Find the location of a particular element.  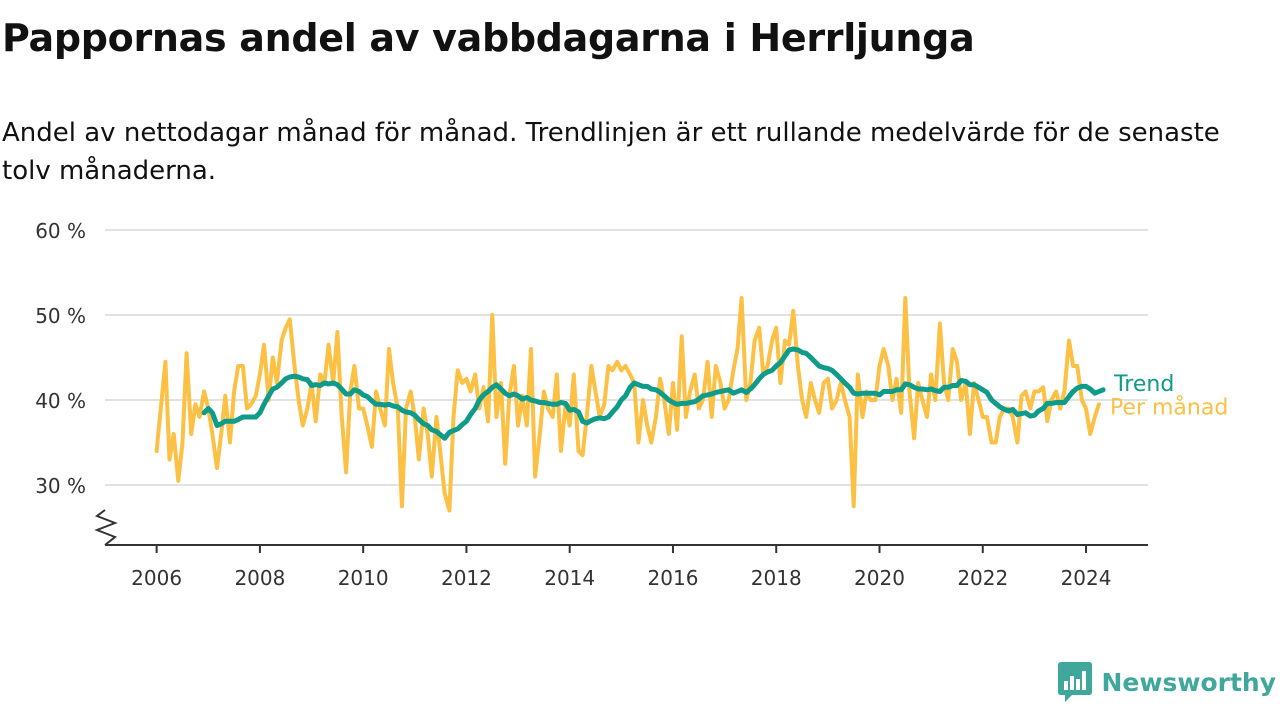

series-line-trend is located at coordinates (653, 393).